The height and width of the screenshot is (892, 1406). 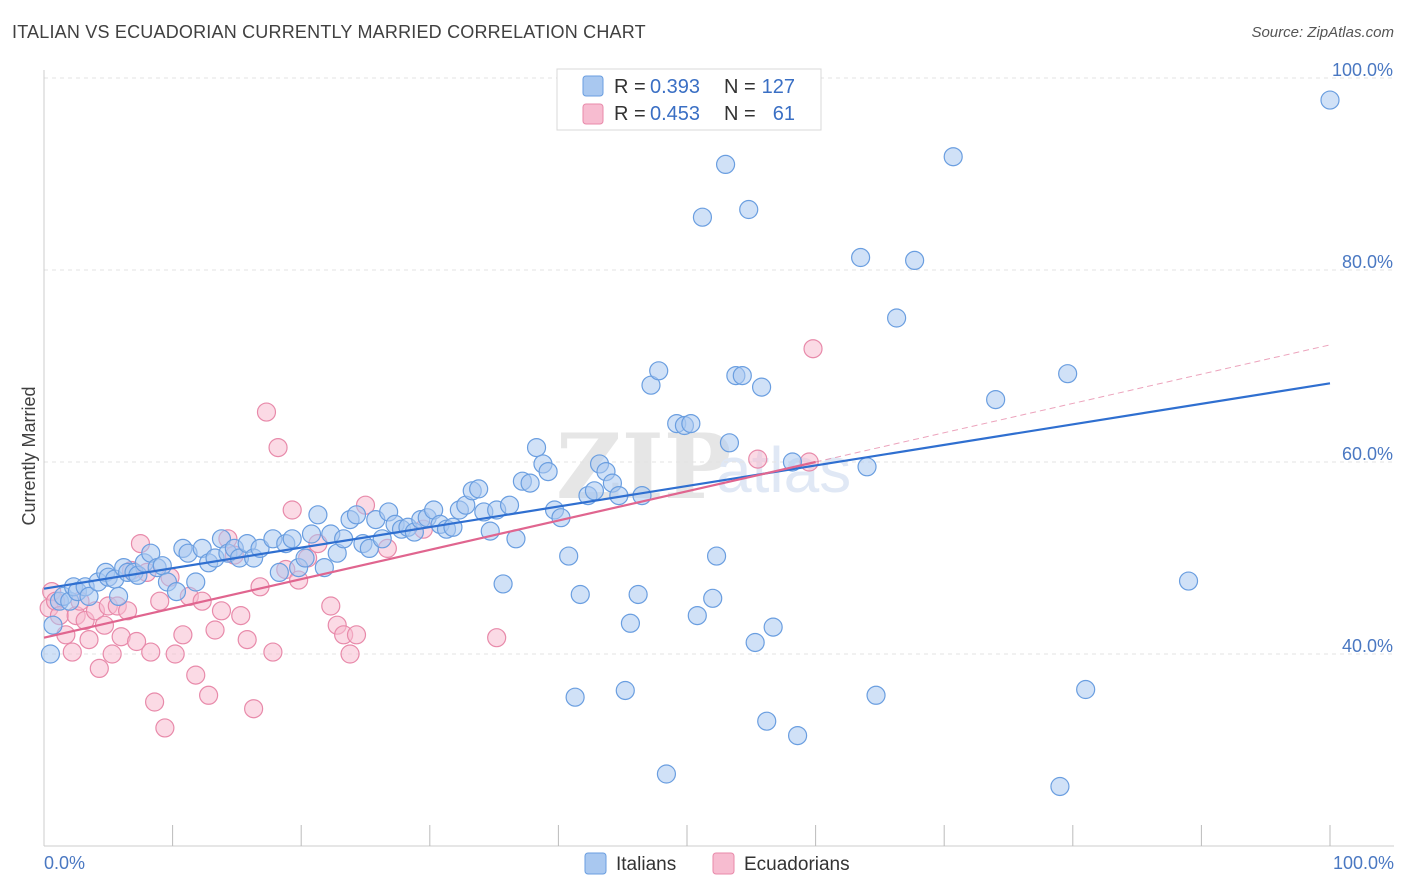 What do you see at coordinates (740, 114) in the screenshot?
I see `legend-n-label-ecuadorians: N =` at bounding box center [740, 114].